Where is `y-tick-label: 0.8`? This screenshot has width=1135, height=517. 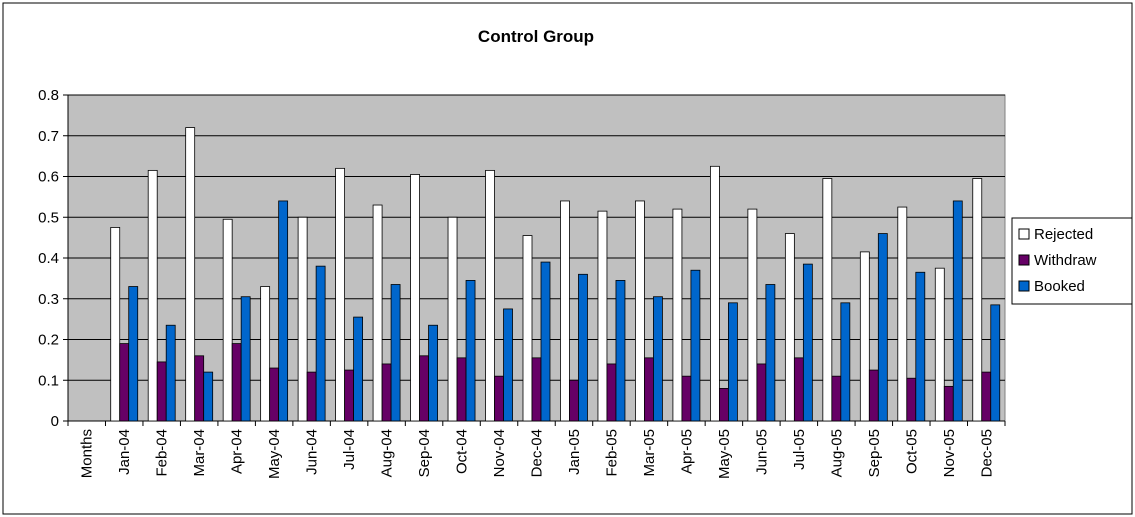 y-tick-label: 0.8 is located at coordinates (48, 95).